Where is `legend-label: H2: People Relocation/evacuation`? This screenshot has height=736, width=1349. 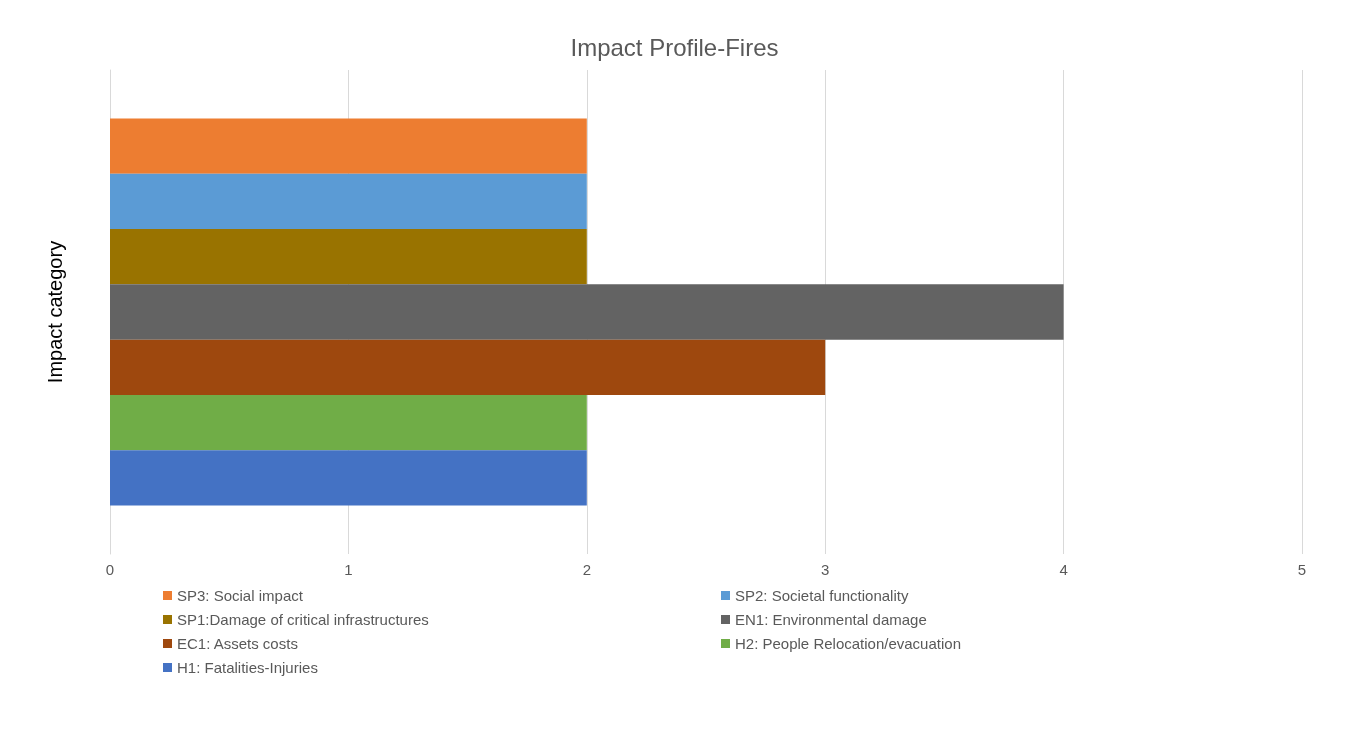
legend-label: H2: People Relocation/evacuation is located at coordinates (848, 643).